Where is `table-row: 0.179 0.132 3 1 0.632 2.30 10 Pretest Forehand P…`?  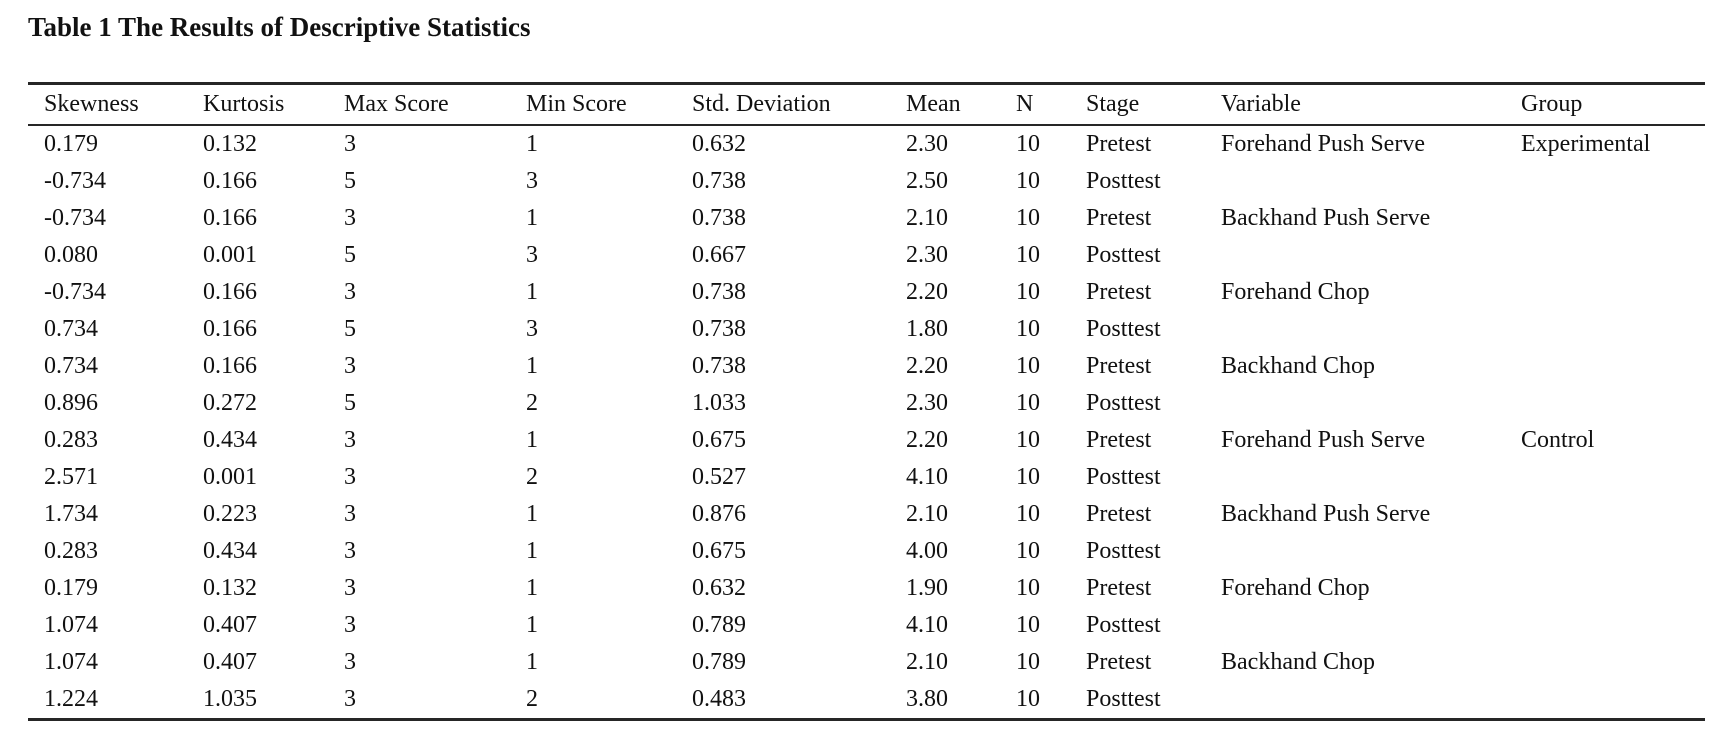 table-row: 0.179 0.132 3 1 0.632 2.30 10 Pretest Forehand P… is located at coordinates (866, 144).